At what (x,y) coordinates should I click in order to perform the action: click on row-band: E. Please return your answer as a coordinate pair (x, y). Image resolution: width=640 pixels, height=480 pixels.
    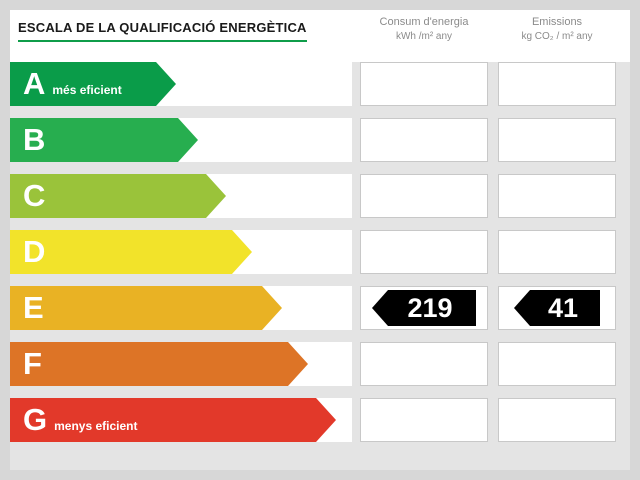
    Looking at the image, I should click on (181, 308).